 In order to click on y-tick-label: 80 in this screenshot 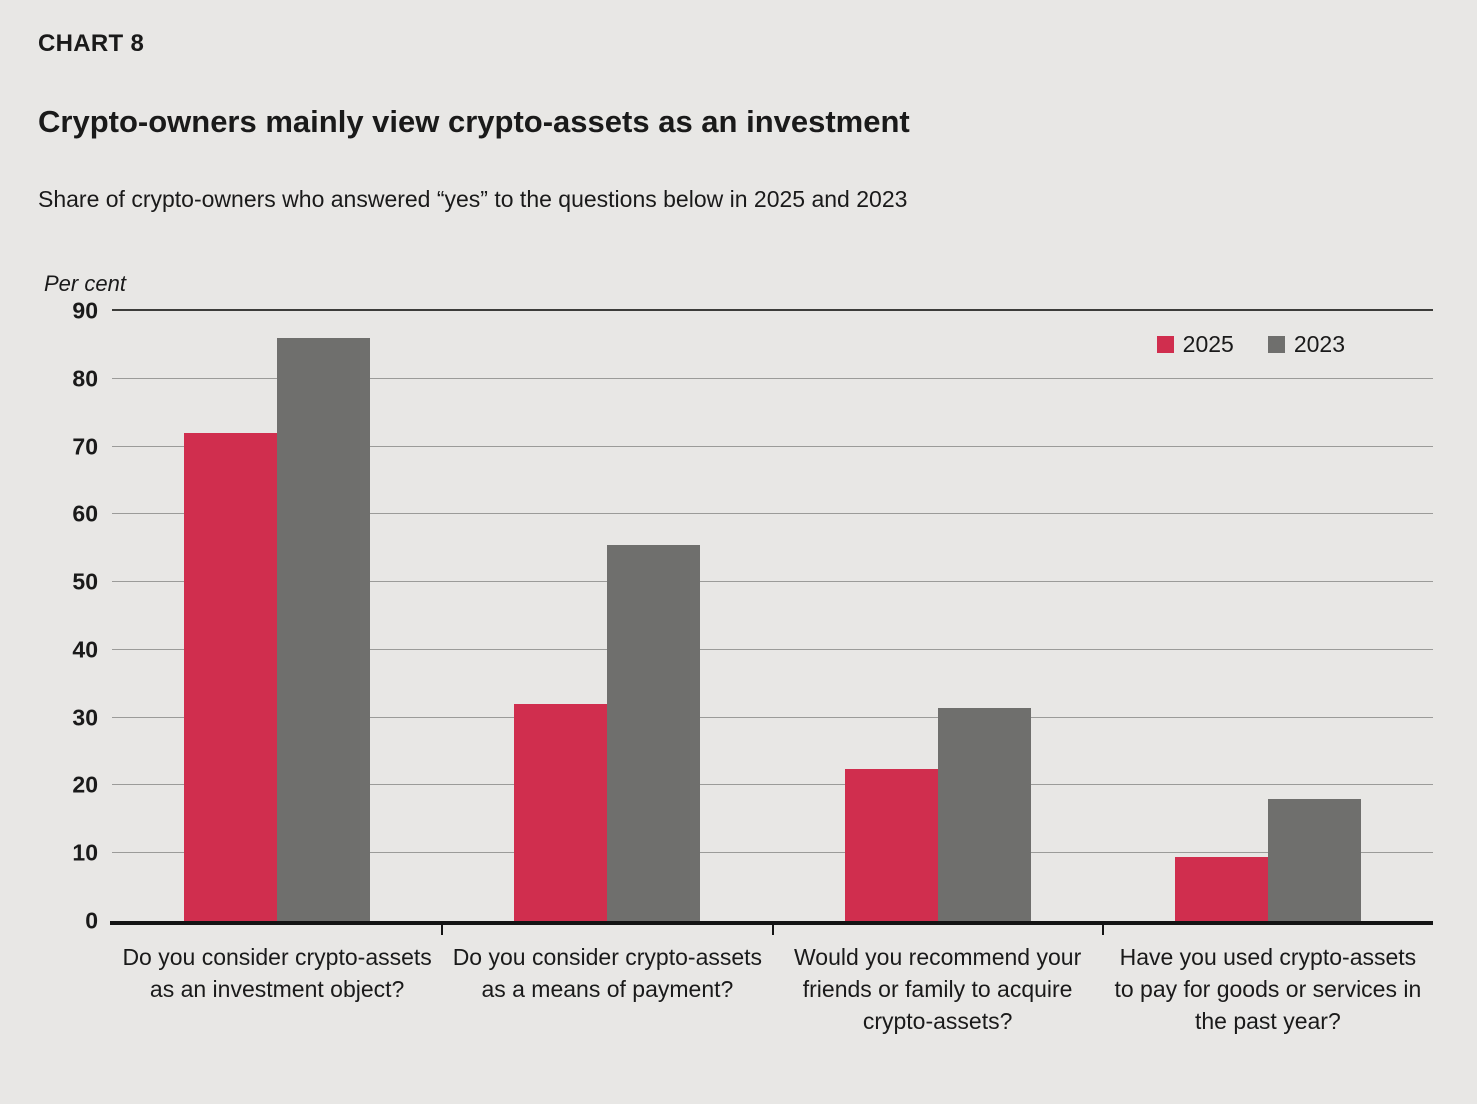, I will do `click(85, 378)`.